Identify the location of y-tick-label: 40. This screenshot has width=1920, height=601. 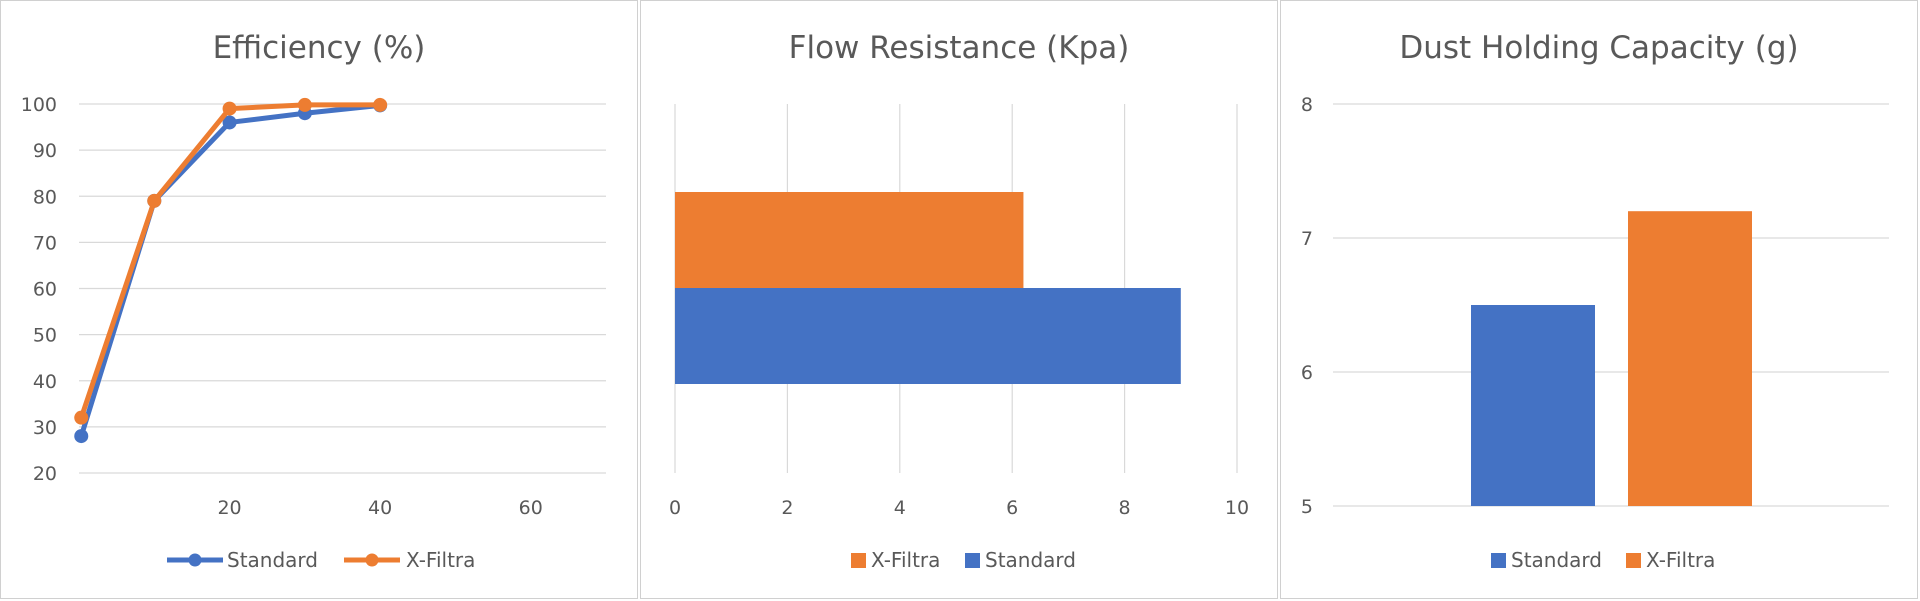
(45, 382).